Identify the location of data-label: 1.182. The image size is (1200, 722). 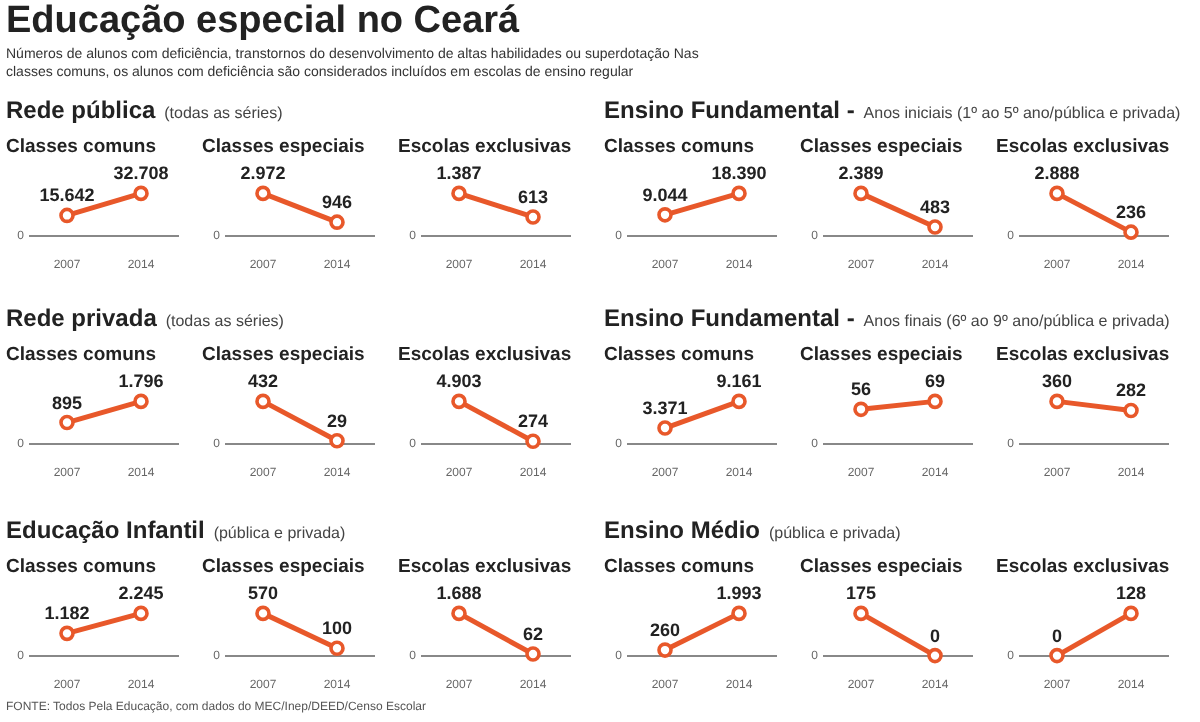
(67, 613).